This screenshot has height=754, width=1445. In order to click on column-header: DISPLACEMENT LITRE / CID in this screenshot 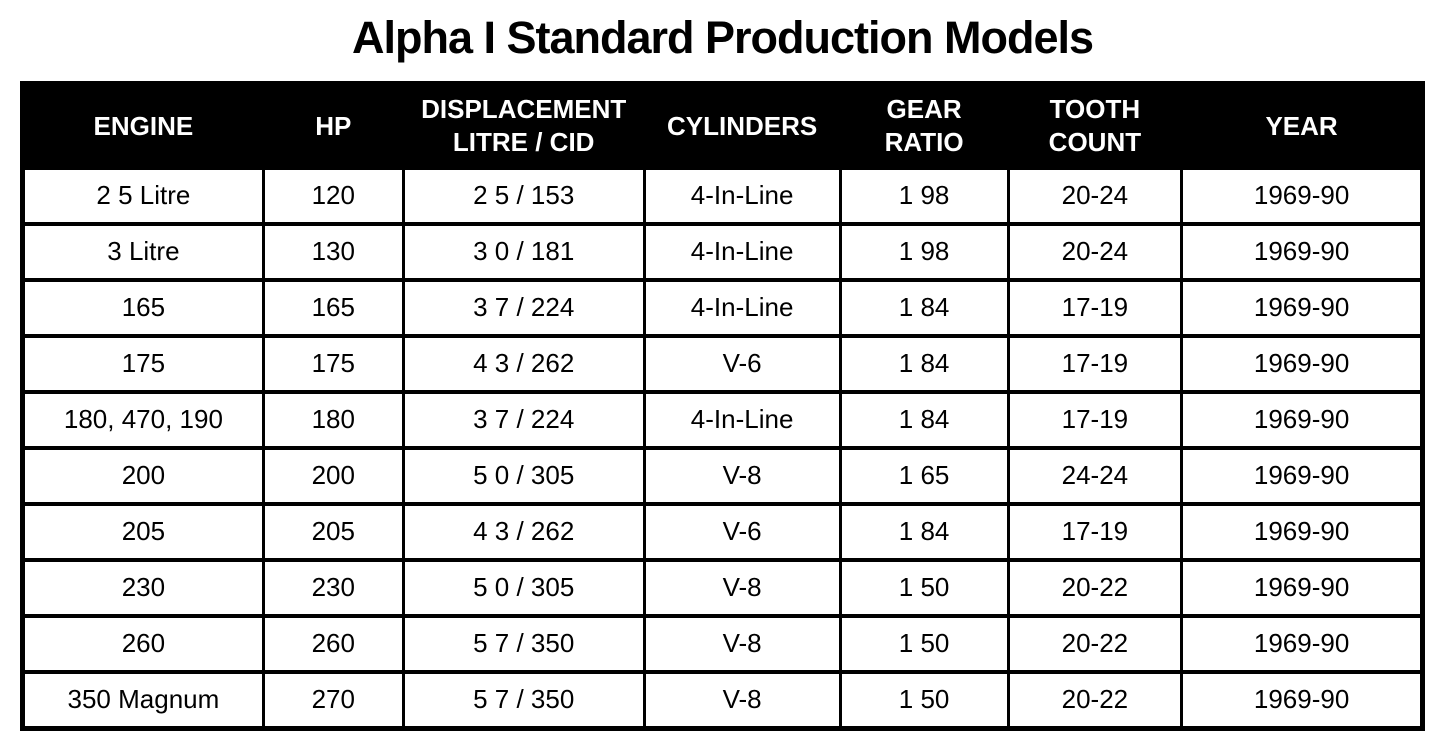, I will do `click(523, 125)`.